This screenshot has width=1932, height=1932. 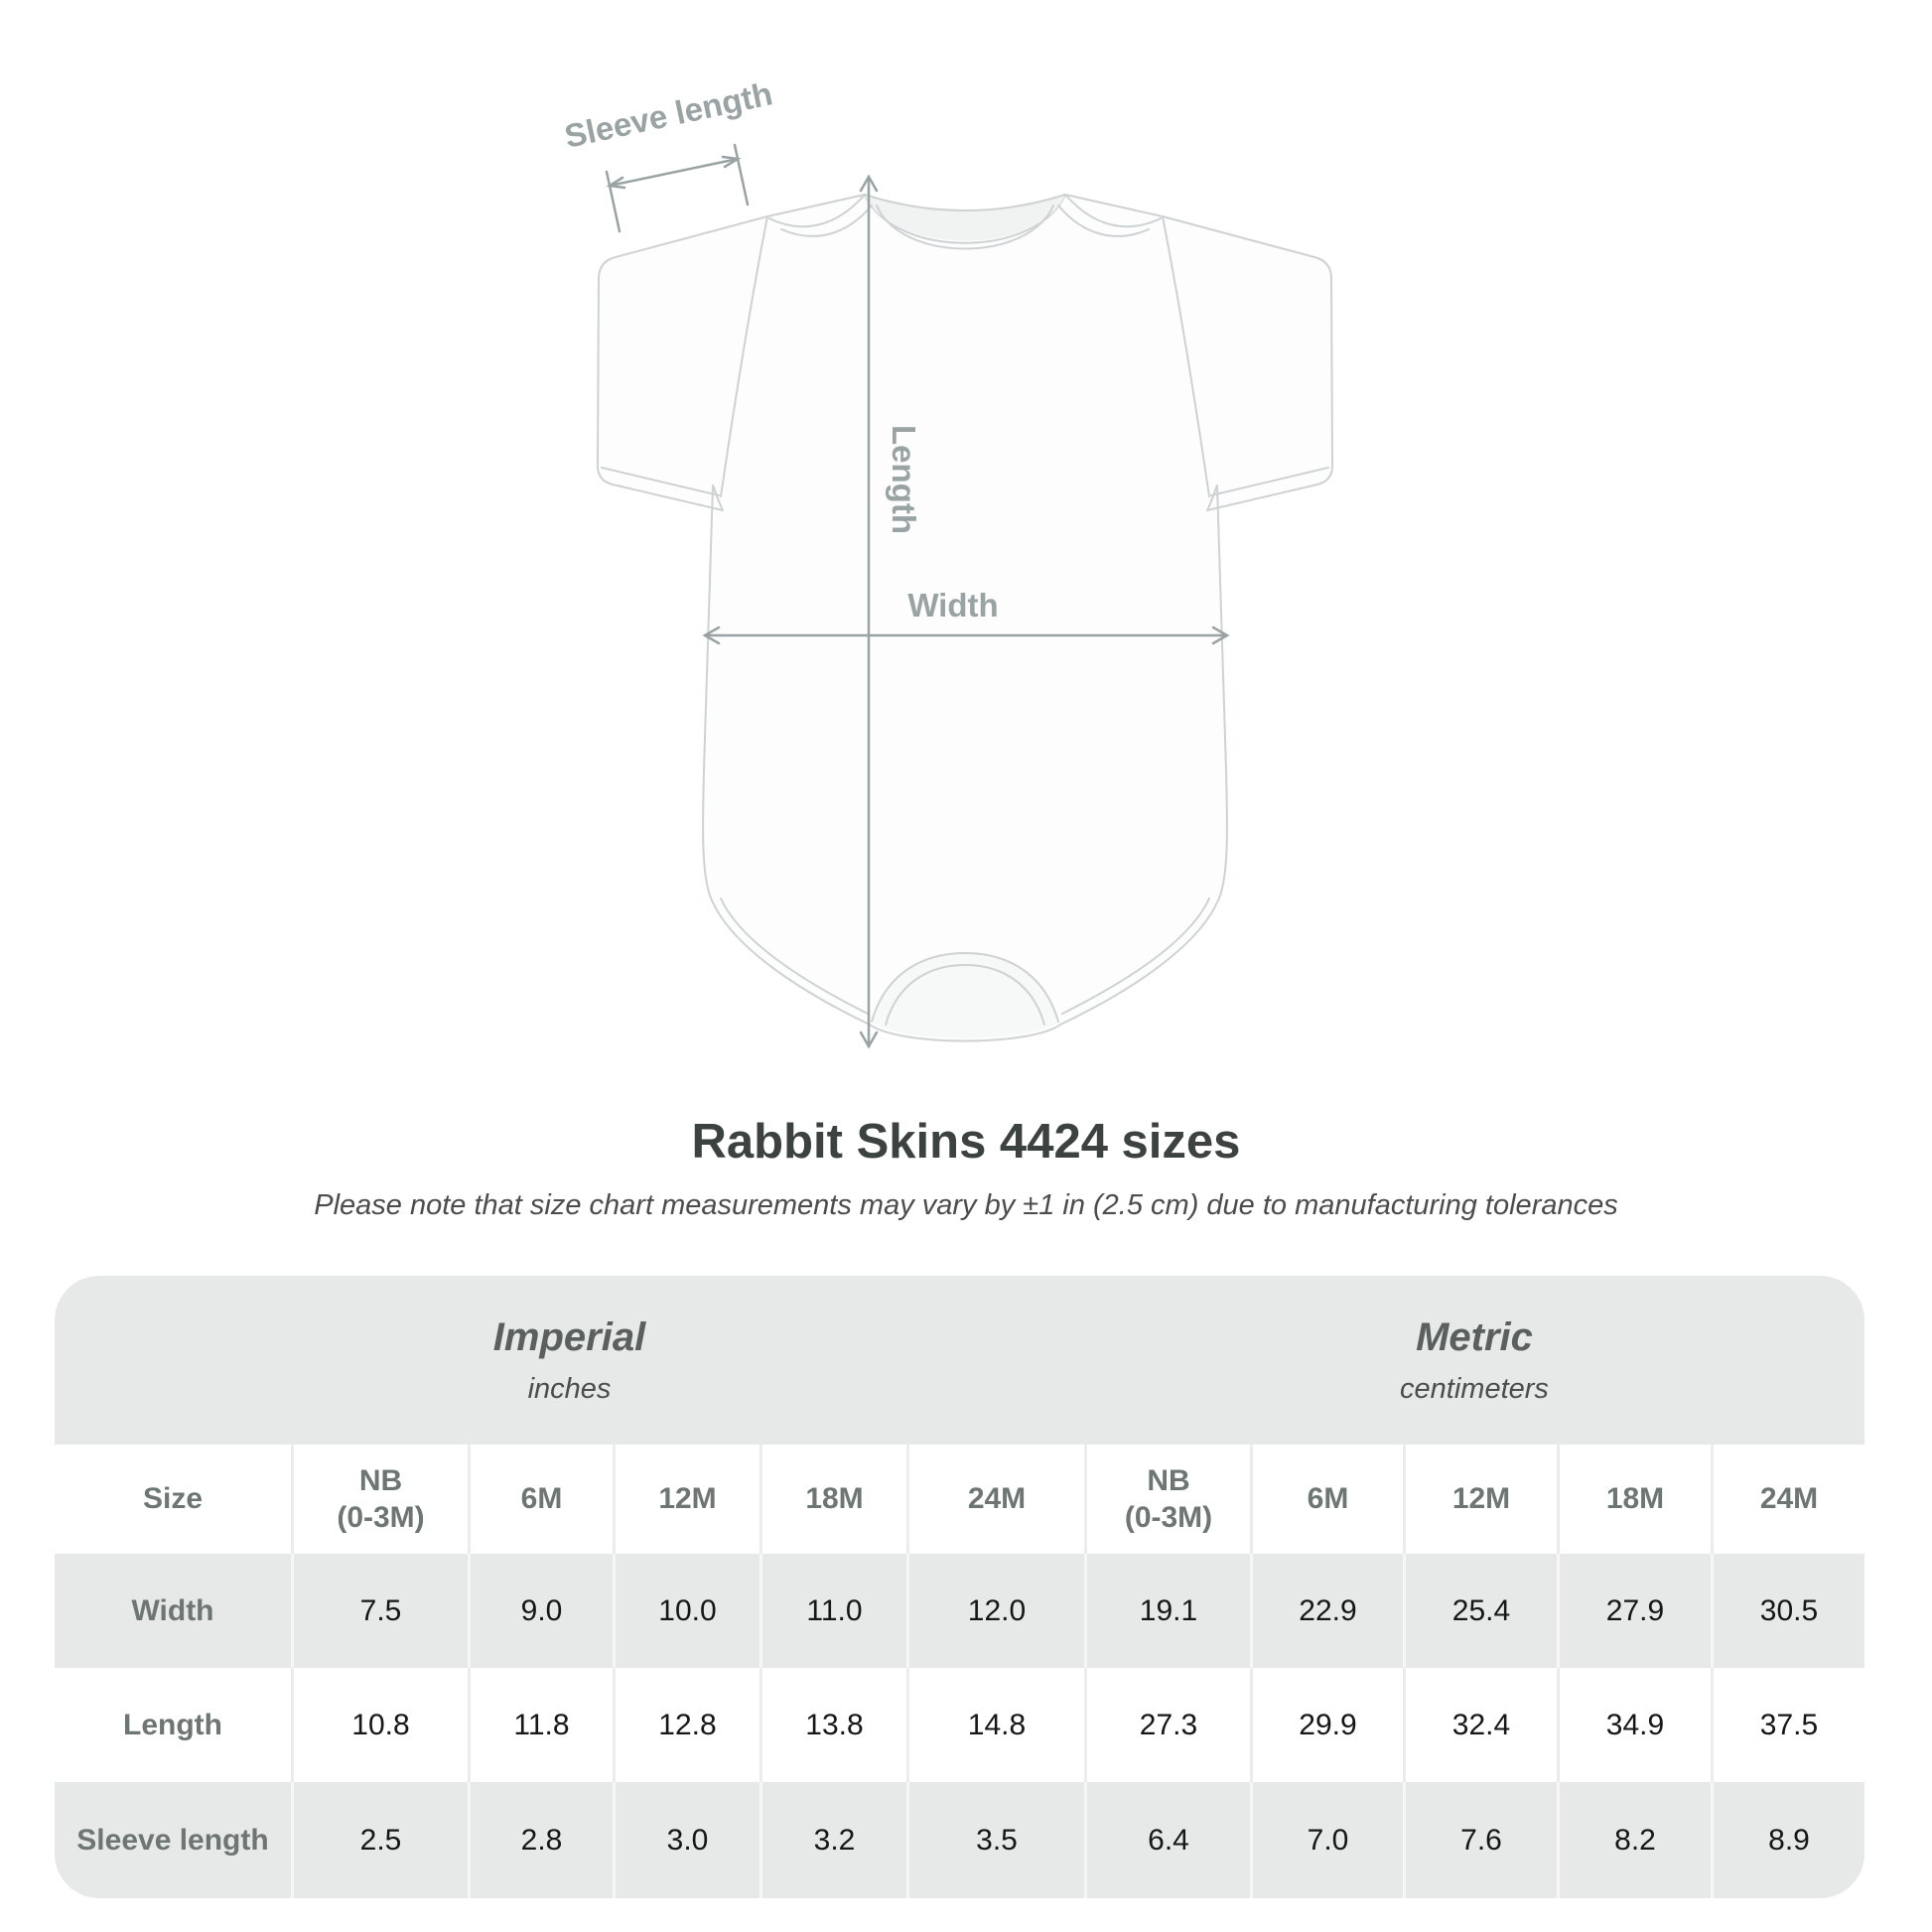 I want to click on value-cell: 13.8, so click(x=833, y=1725).